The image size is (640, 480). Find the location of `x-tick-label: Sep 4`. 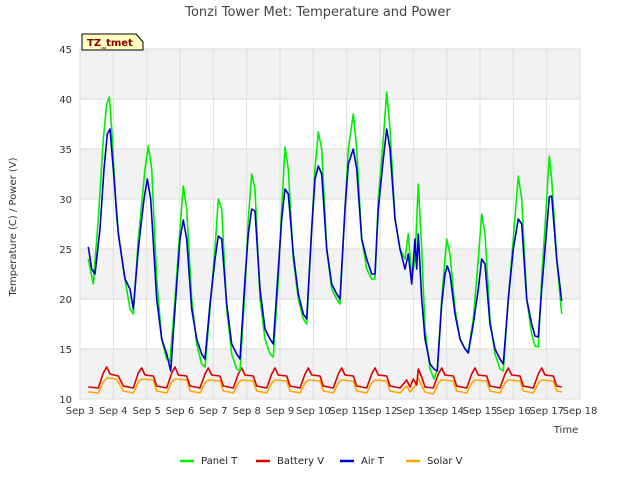

x-tick-label: Sep 4 is located at coordinates (113, 411).